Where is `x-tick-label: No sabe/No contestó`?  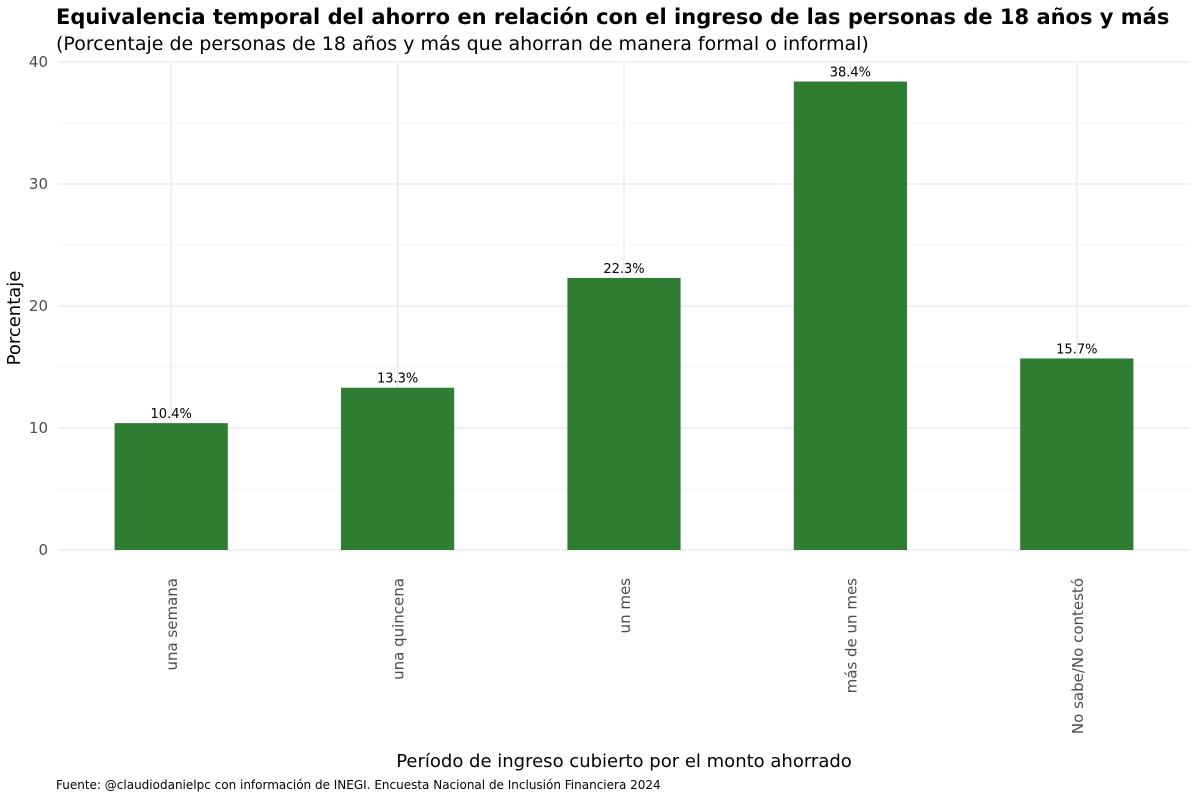 x-tick-label: No sabe/No contestó is located at coordinates (1078, 656).